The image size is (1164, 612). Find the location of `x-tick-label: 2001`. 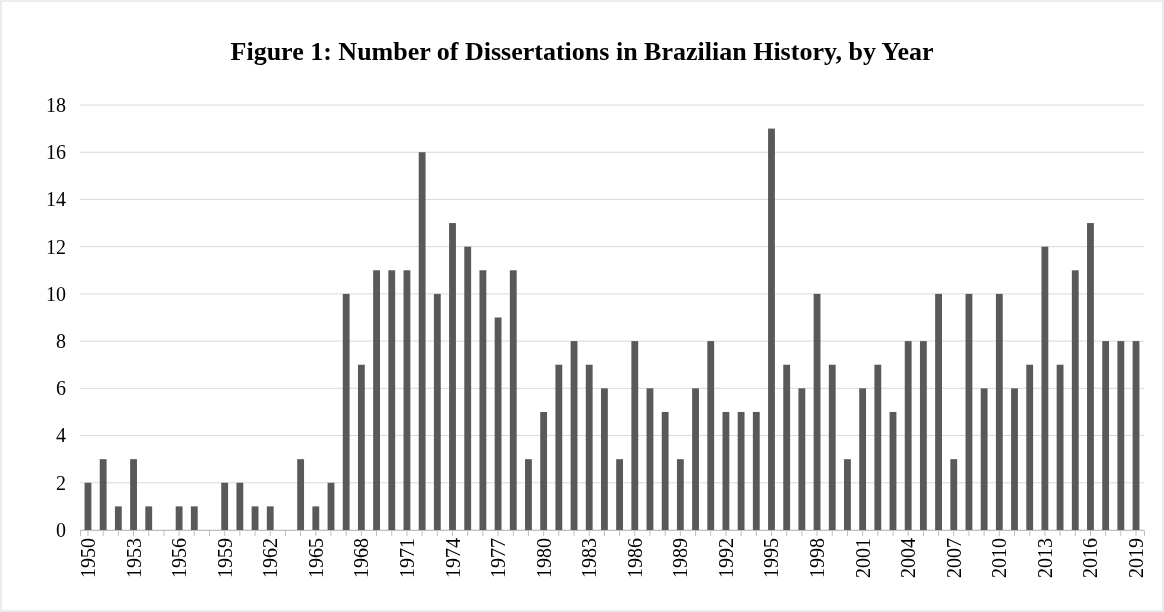

x-tick-label: 2001 is located at coordinates (862, 558).